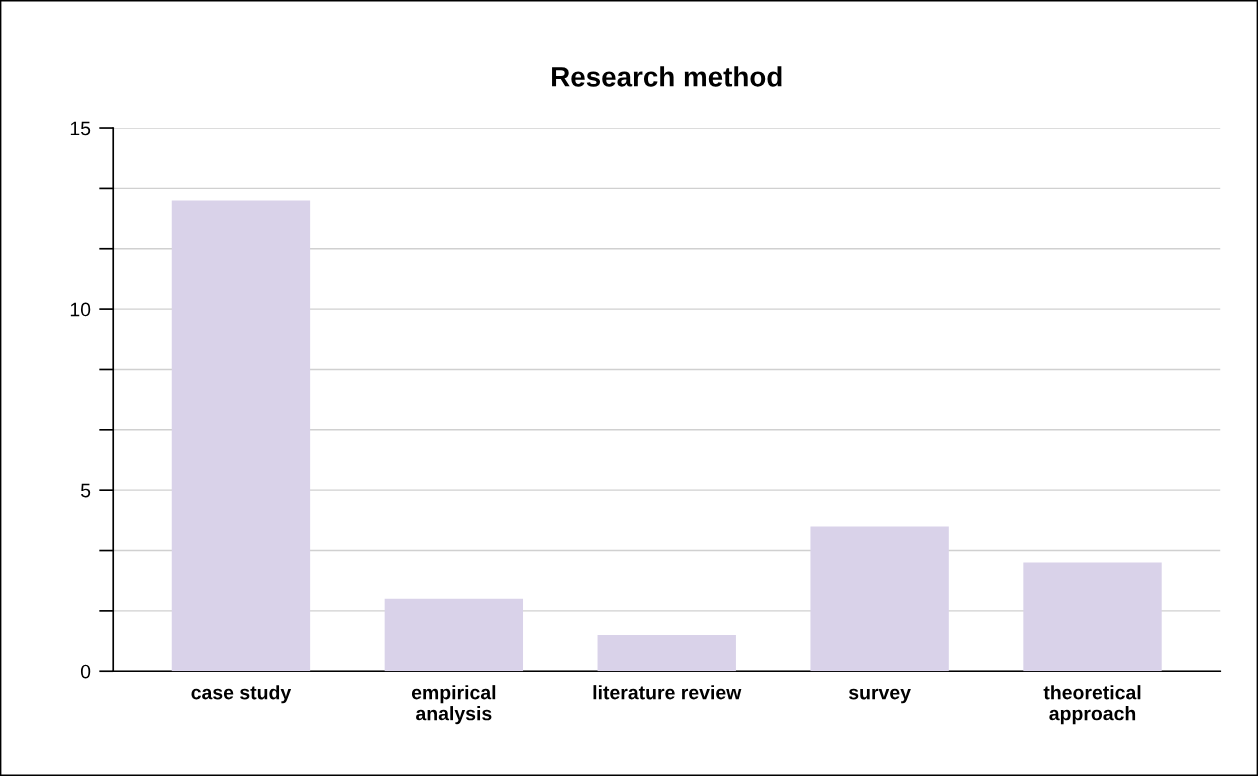  What do you see at coordinates (453, 705) in the screenshot?
I see `x-tick-label: empirical analysis` at bounding box center [453, 705].